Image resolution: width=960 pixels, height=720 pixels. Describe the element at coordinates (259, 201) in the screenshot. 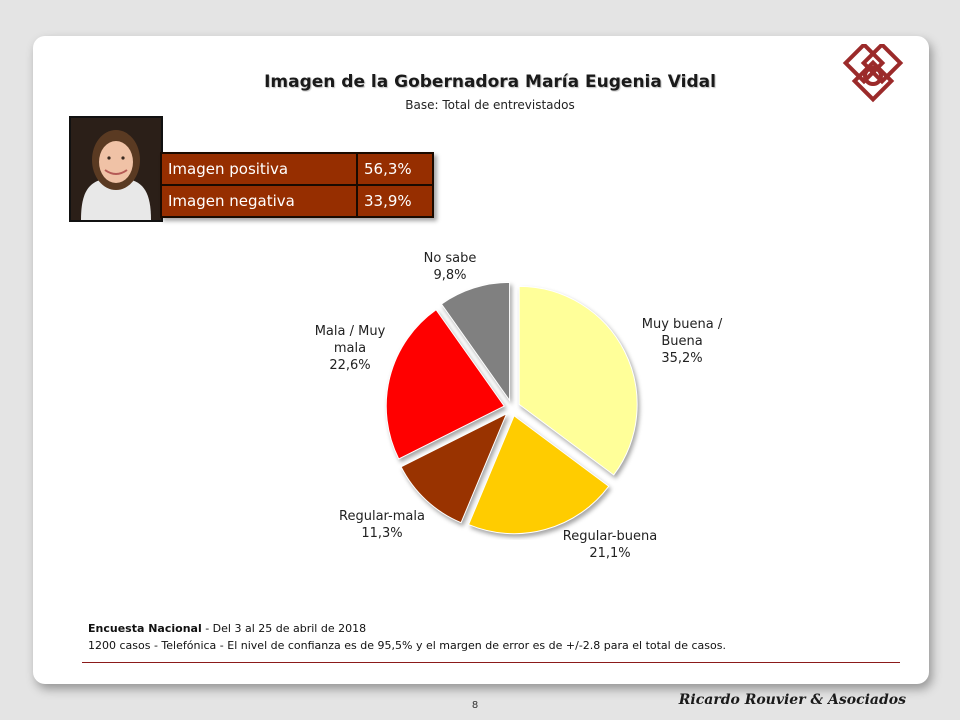

I see `summary-label: Imagen negativa` at that location.